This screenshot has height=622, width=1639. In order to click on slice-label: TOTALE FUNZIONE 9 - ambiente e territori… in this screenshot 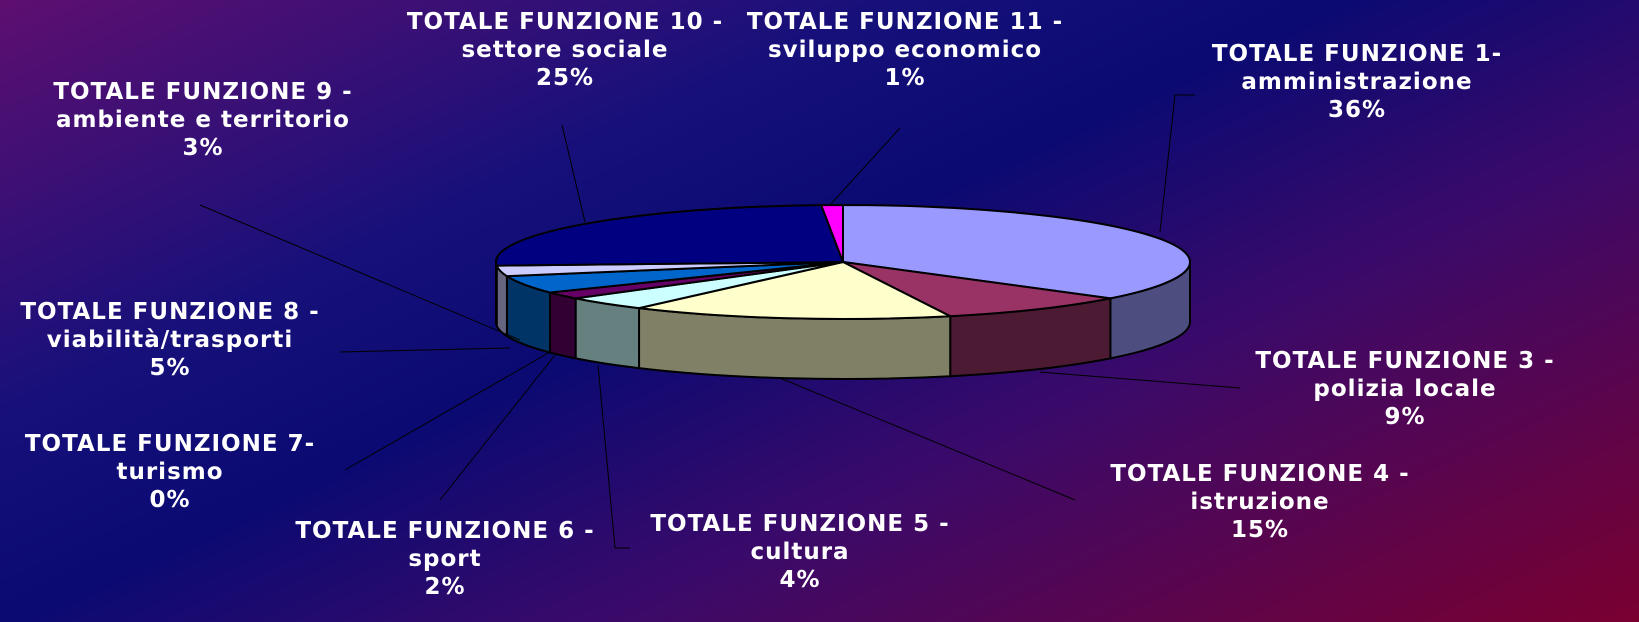, I will do `click(203, 106)`.